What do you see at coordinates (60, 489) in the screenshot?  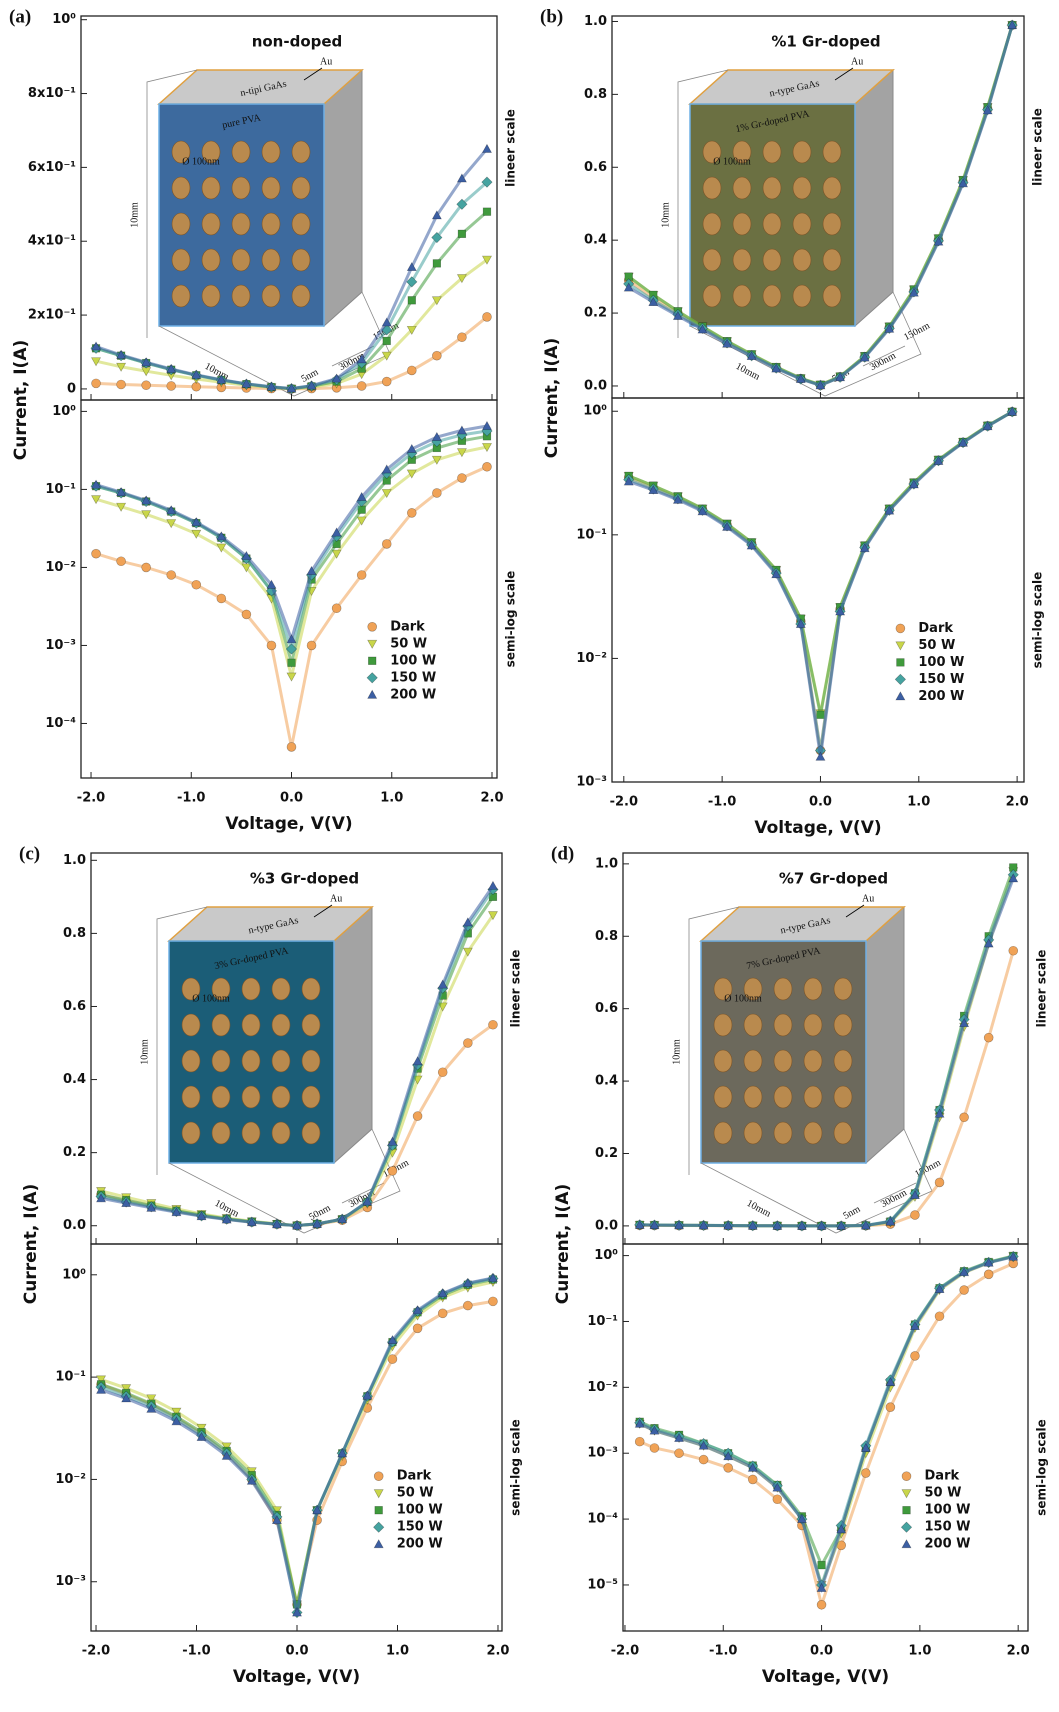 I see `y-tick-label: 10⁻¹` at bounding box center [60, 489].